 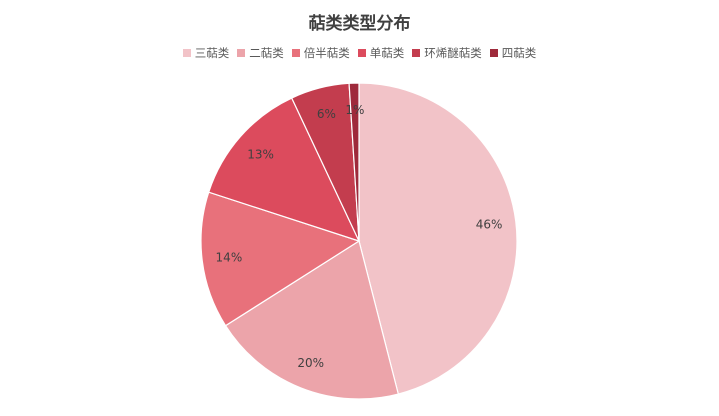 What do you see at coordinates (453, 53) in the screenshot?
I see `legend-label: 环烯醚萜类` at bounding box center [453, 53].